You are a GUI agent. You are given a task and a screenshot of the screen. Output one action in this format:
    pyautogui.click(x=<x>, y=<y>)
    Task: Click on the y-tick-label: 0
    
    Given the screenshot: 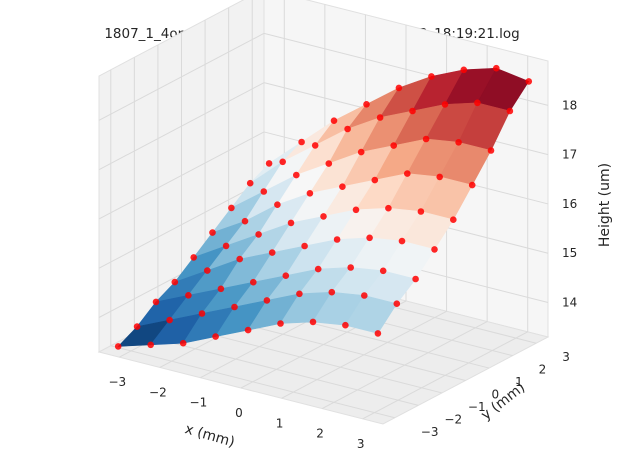 What is the action you would take?
    pyautogui.click(x=496, y=395)
    